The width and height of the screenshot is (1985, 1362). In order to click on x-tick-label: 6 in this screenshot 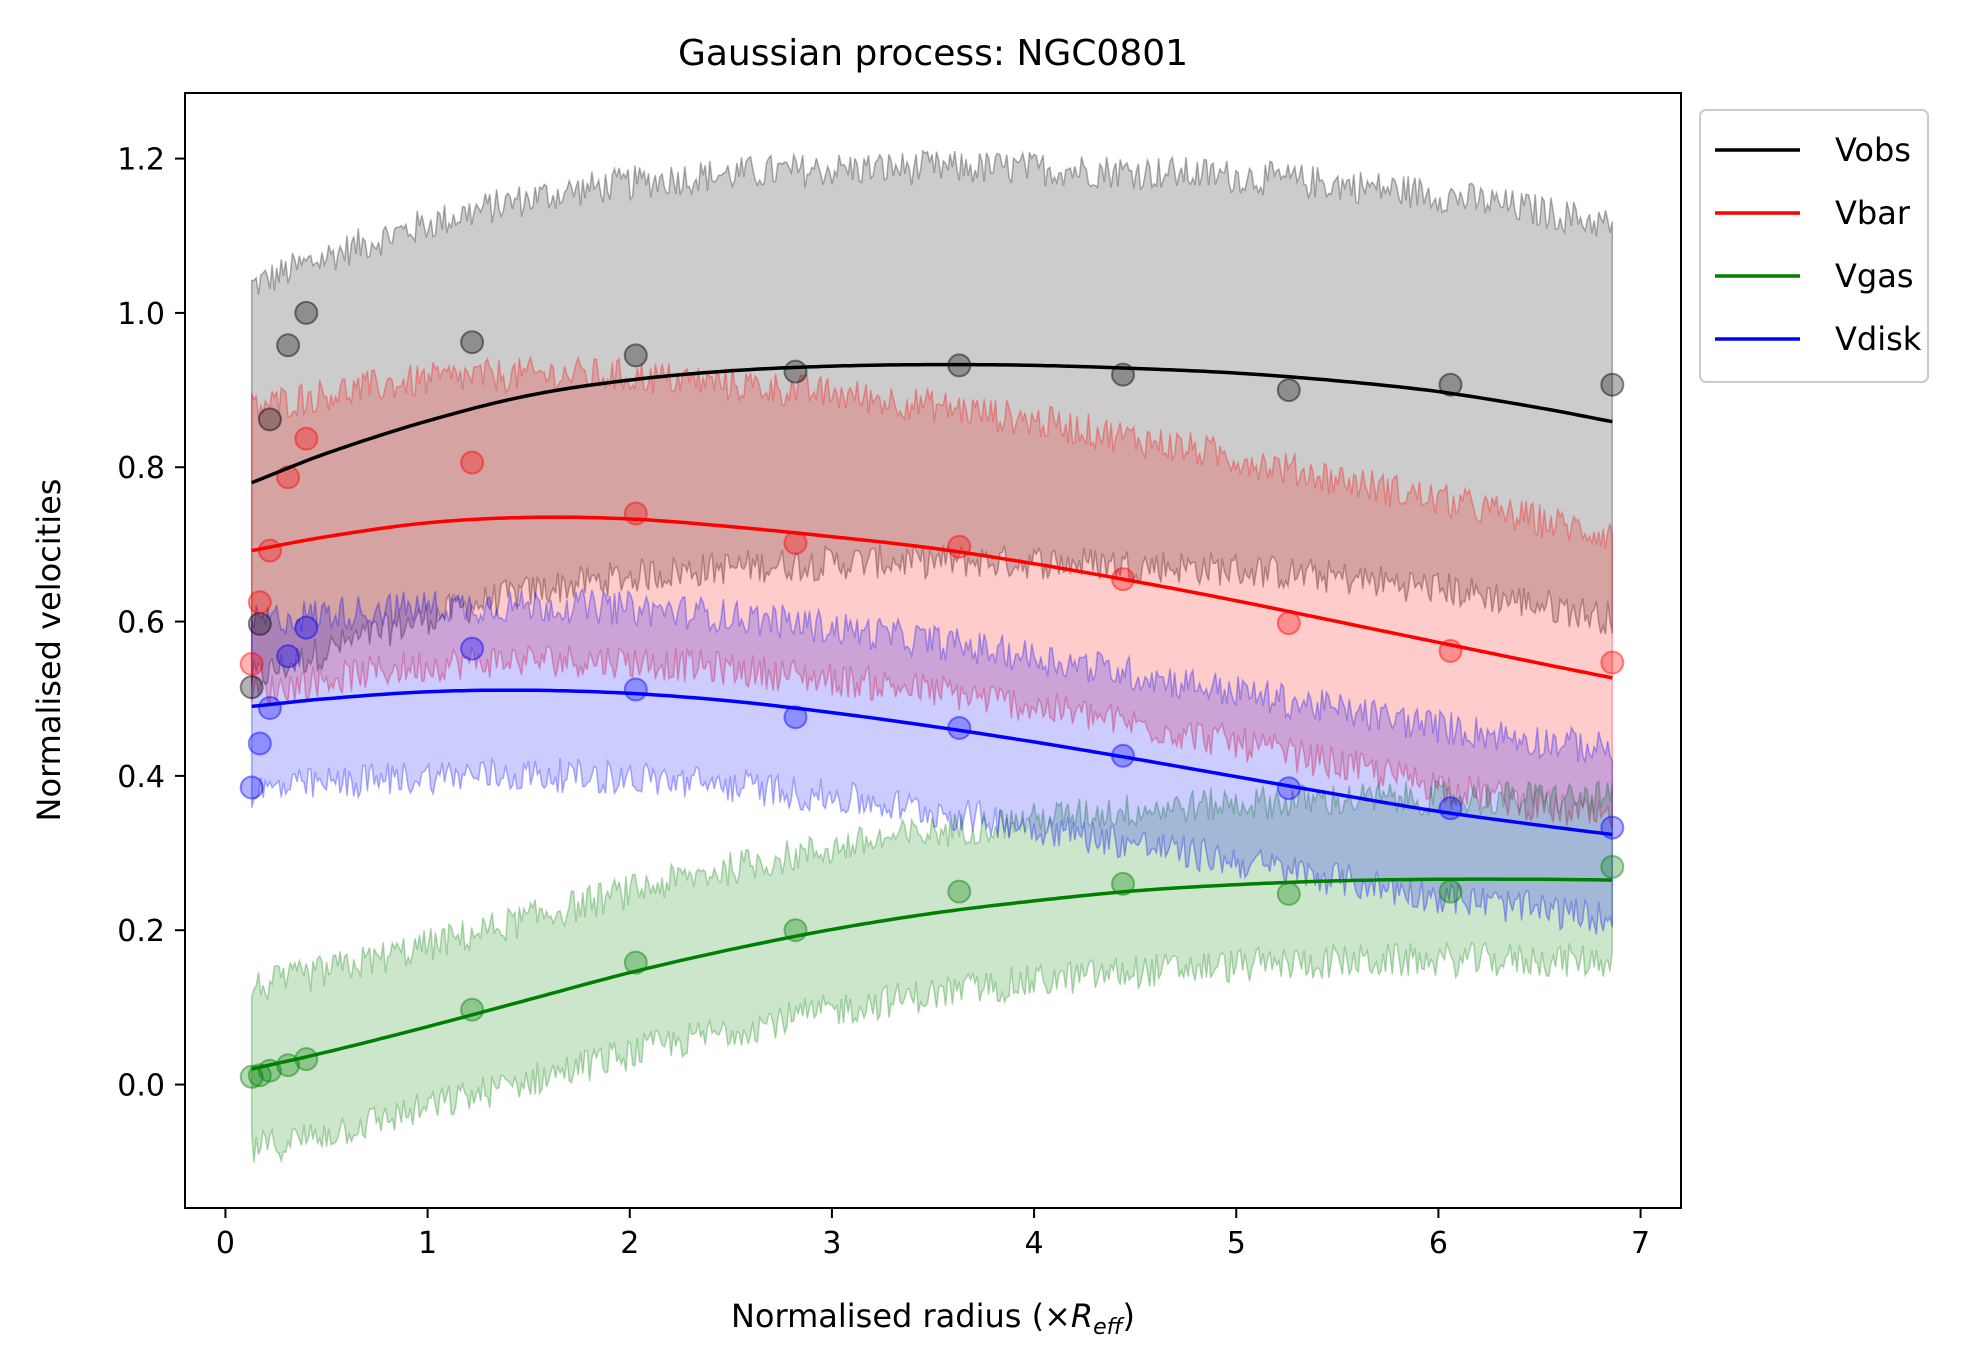, I will do `click(1438, 1243)`.